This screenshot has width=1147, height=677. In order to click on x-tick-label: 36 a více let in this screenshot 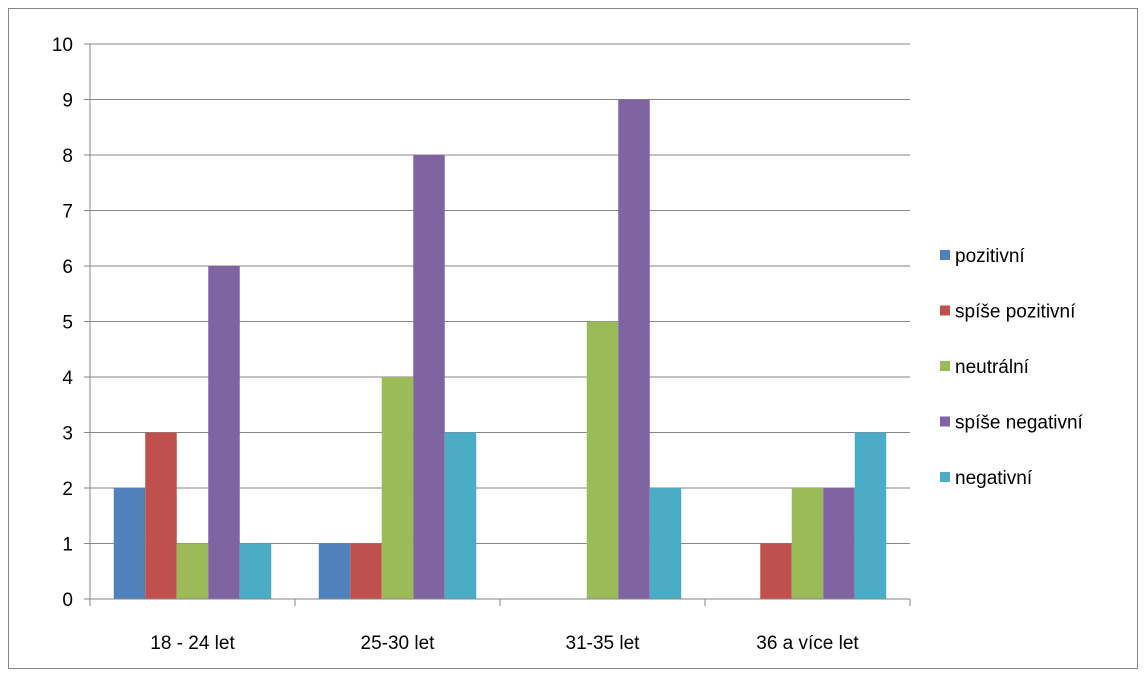, I will do `click(807, 643)`.